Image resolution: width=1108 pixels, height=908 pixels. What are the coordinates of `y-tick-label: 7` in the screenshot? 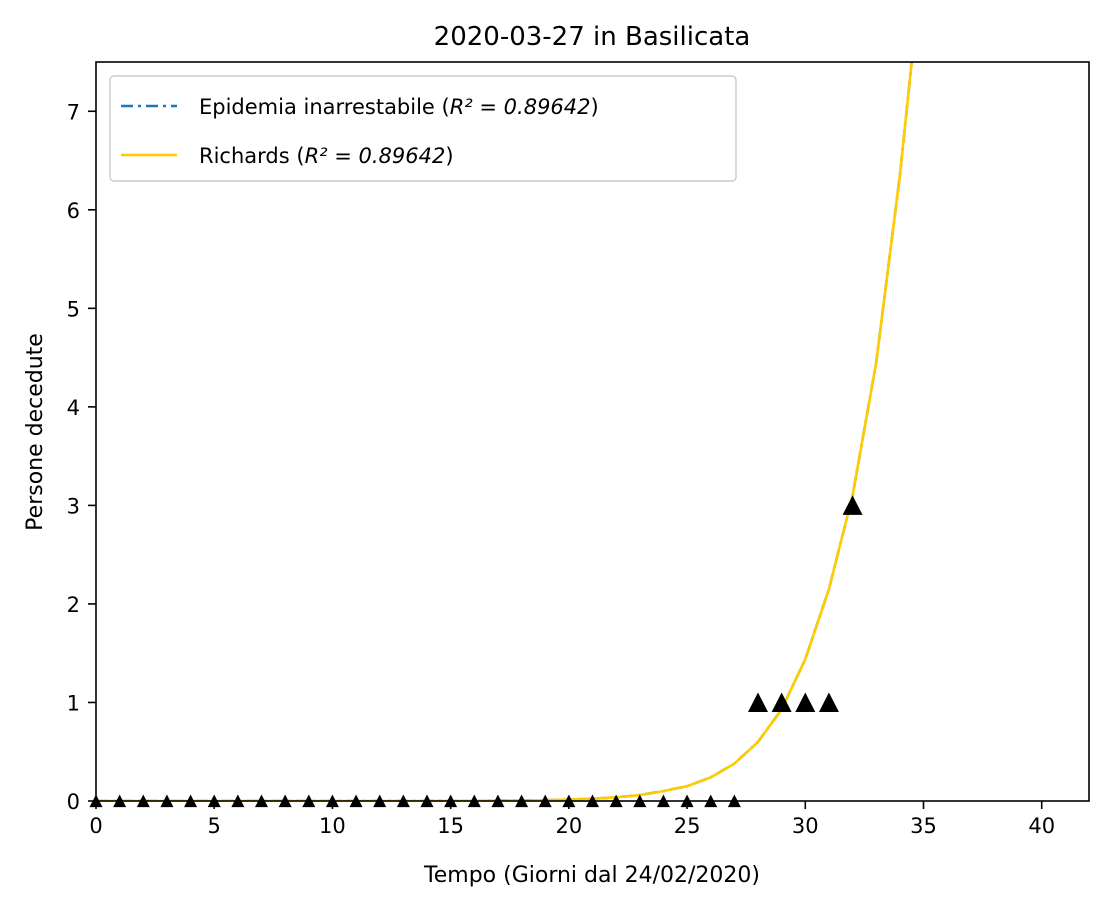 It's located at (73, 112).